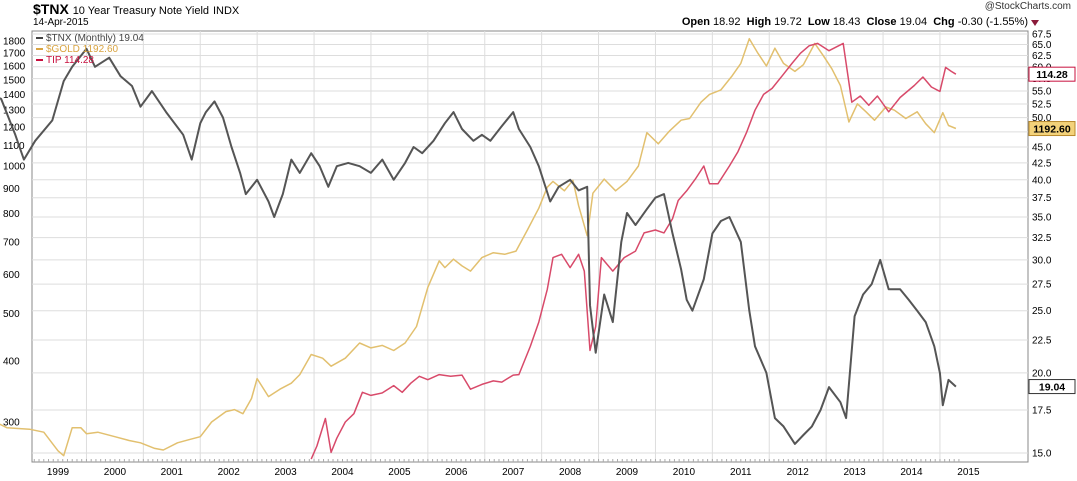 This screenshot has height=481, width=1077. Describe the element at coordinates (1042, 45) in the screenshot. I see `right-tick-label: 65.0` at that location.